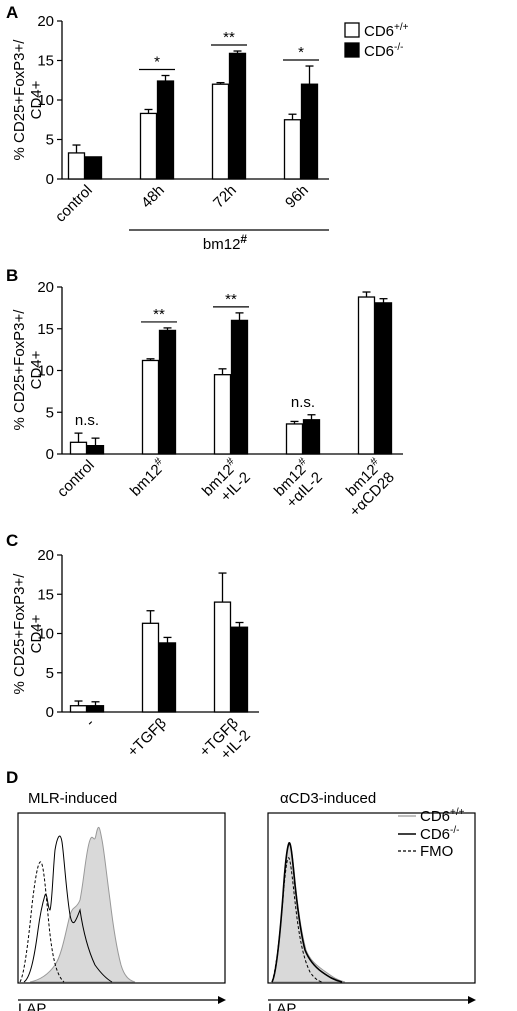 This screenshot has width=517, height=1011. I want to click on panel-letter-c: C, so click(12, 540).